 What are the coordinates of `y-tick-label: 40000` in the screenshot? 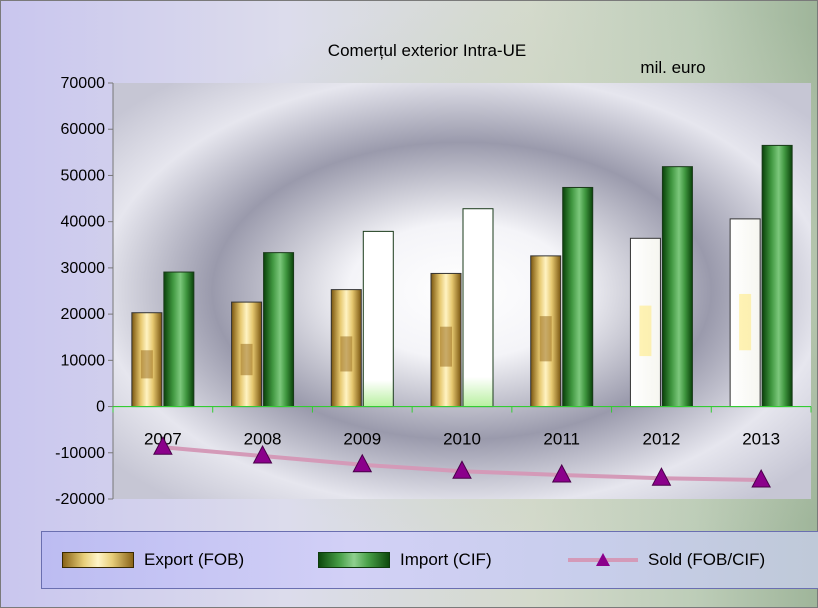 It's located at (83, 222).